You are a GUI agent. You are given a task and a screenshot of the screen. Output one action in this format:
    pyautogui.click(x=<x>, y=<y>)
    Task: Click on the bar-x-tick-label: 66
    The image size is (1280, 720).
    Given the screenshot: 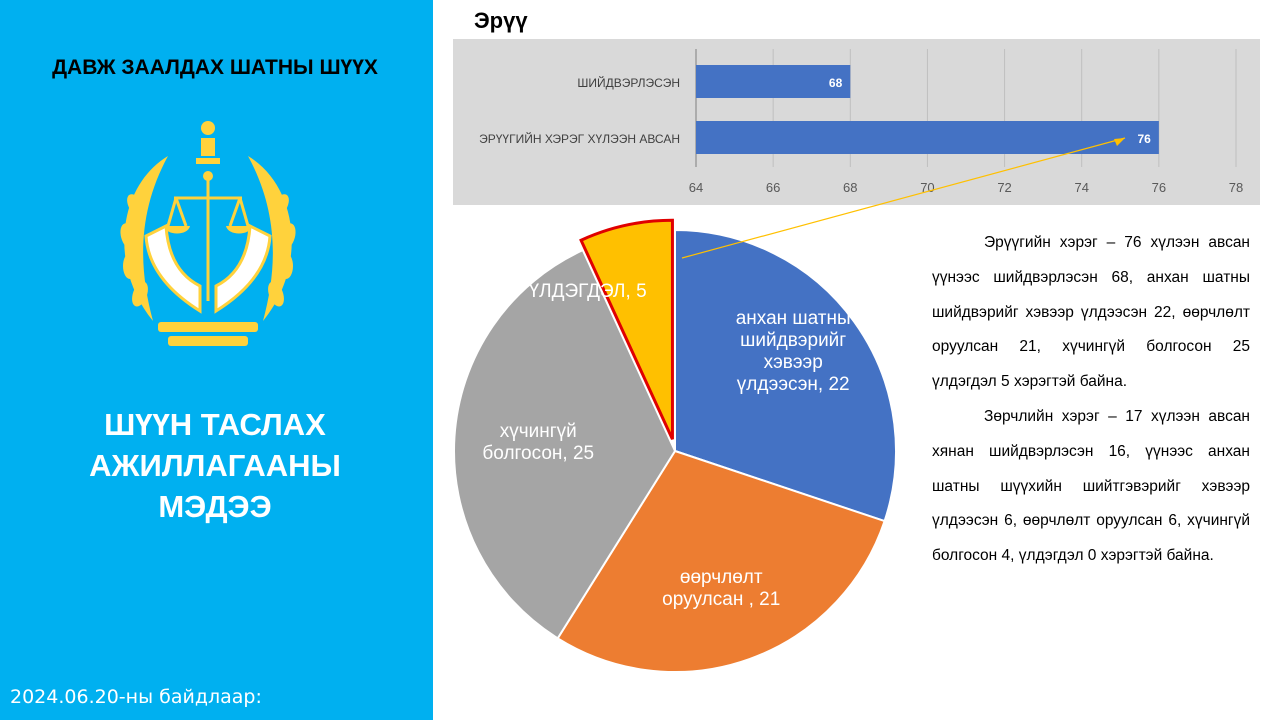 What is the action you would take?
    pyautogui.click(x=773, y=187)
    